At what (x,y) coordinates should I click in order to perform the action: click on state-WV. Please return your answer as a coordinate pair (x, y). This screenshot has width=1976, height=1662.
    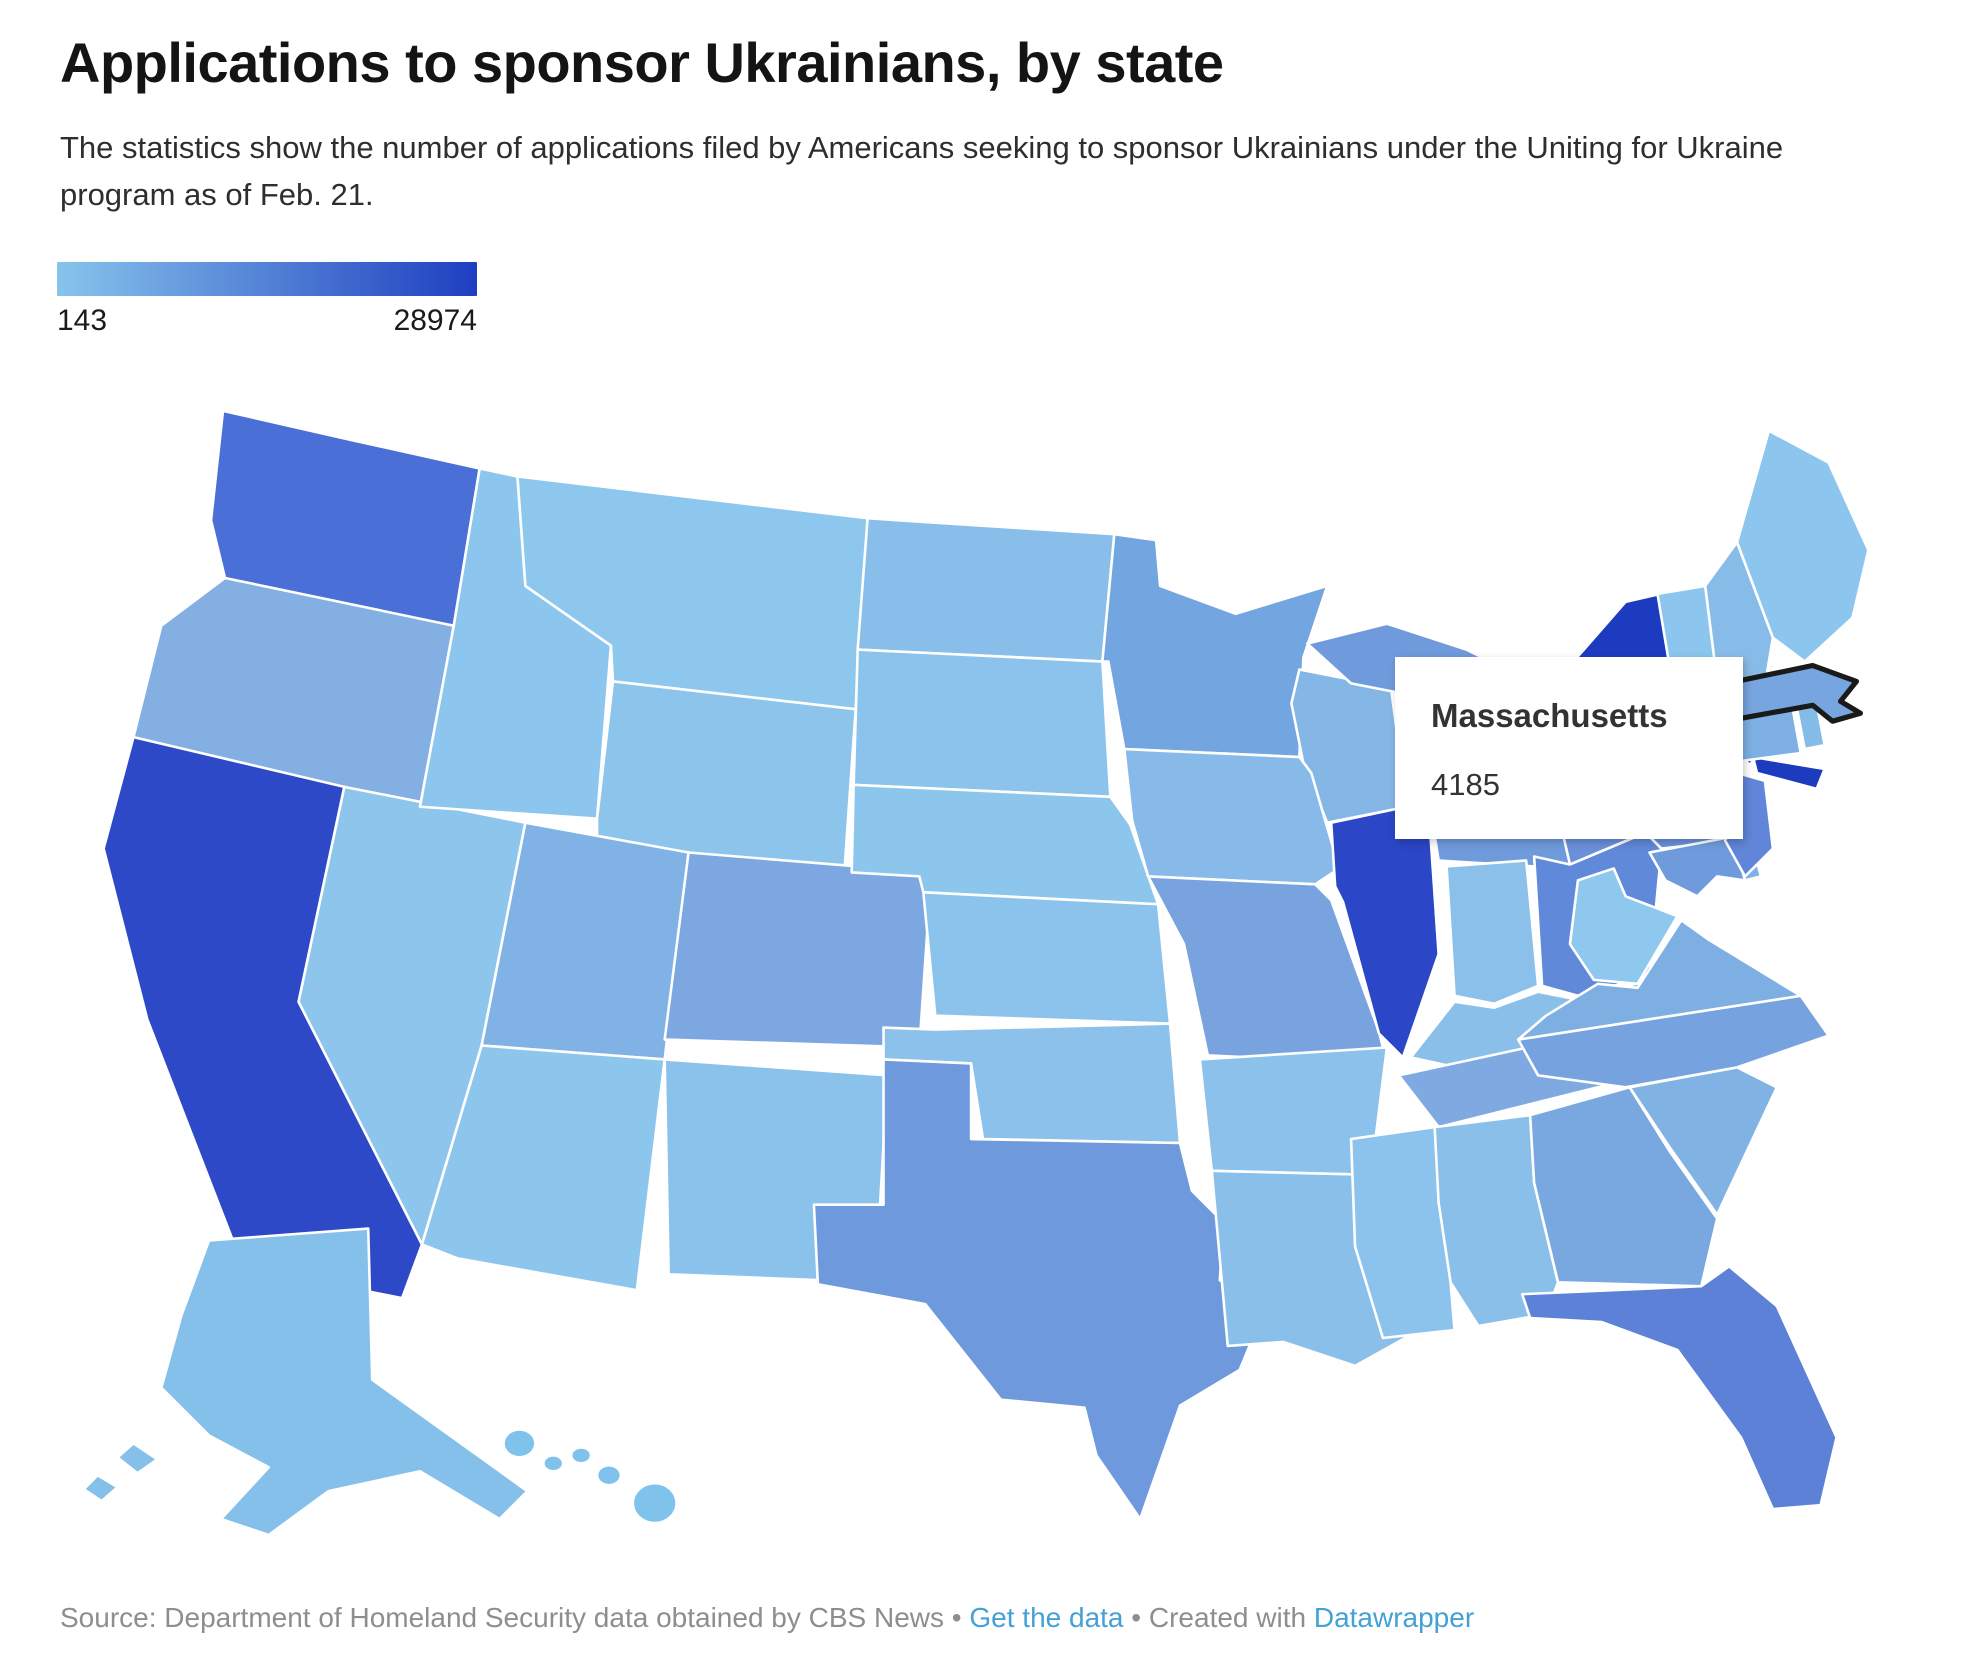
    Looking at the image, I should click on (1623, 926).